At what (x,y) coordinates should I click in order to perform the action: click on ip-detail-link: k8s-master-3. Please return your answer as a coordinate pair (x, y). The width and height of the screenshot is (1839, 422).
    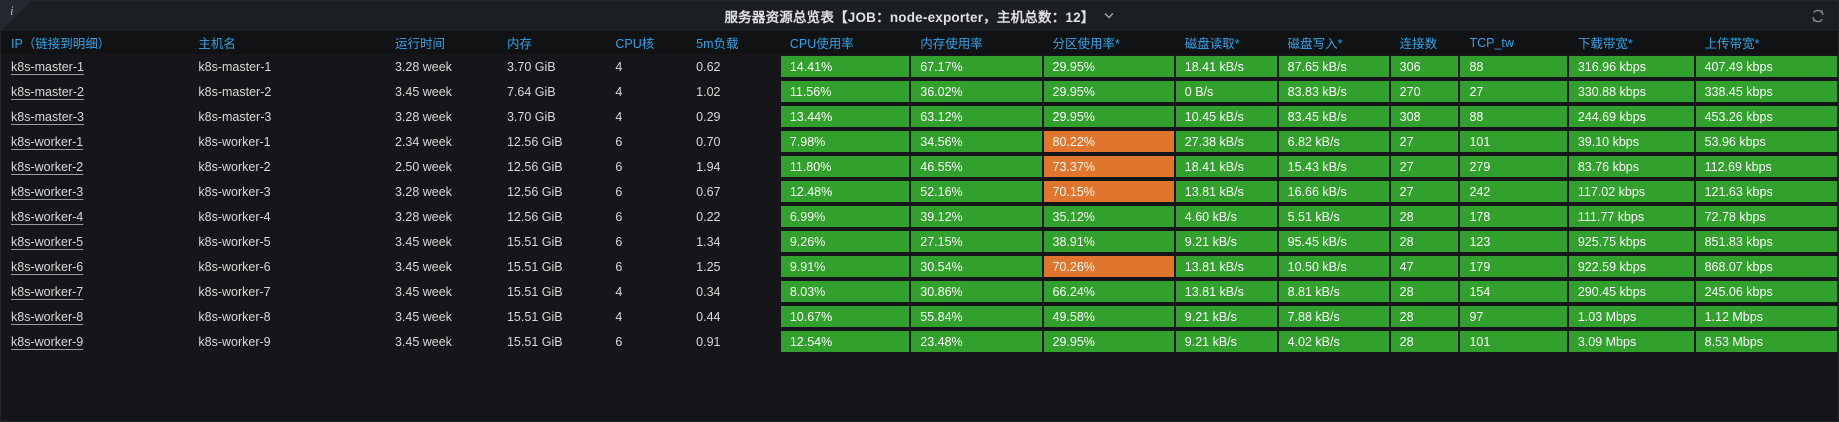
    Looking at the image, I should click on (47, 116).